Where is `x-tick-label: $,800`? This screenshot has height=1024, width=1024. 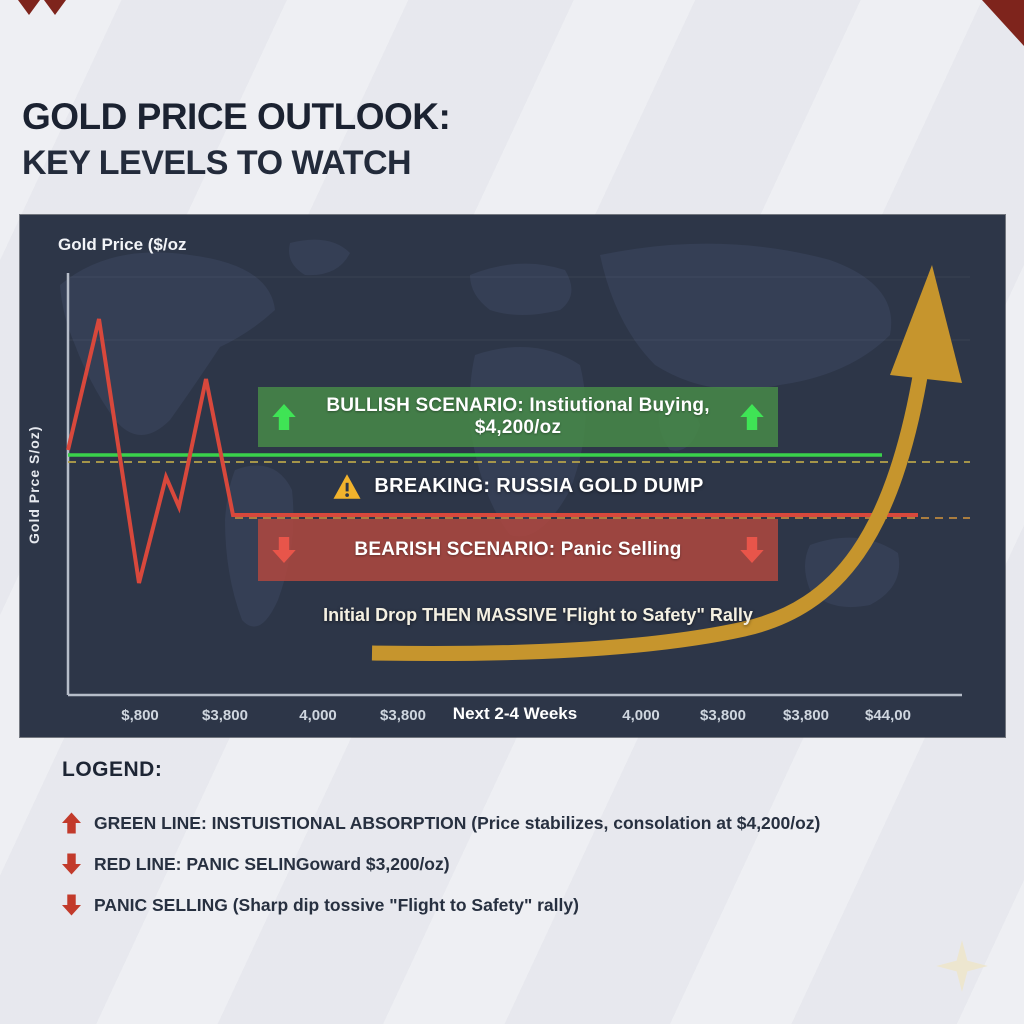
x-tick-label: $,800 is located at coordinates (140, 715).